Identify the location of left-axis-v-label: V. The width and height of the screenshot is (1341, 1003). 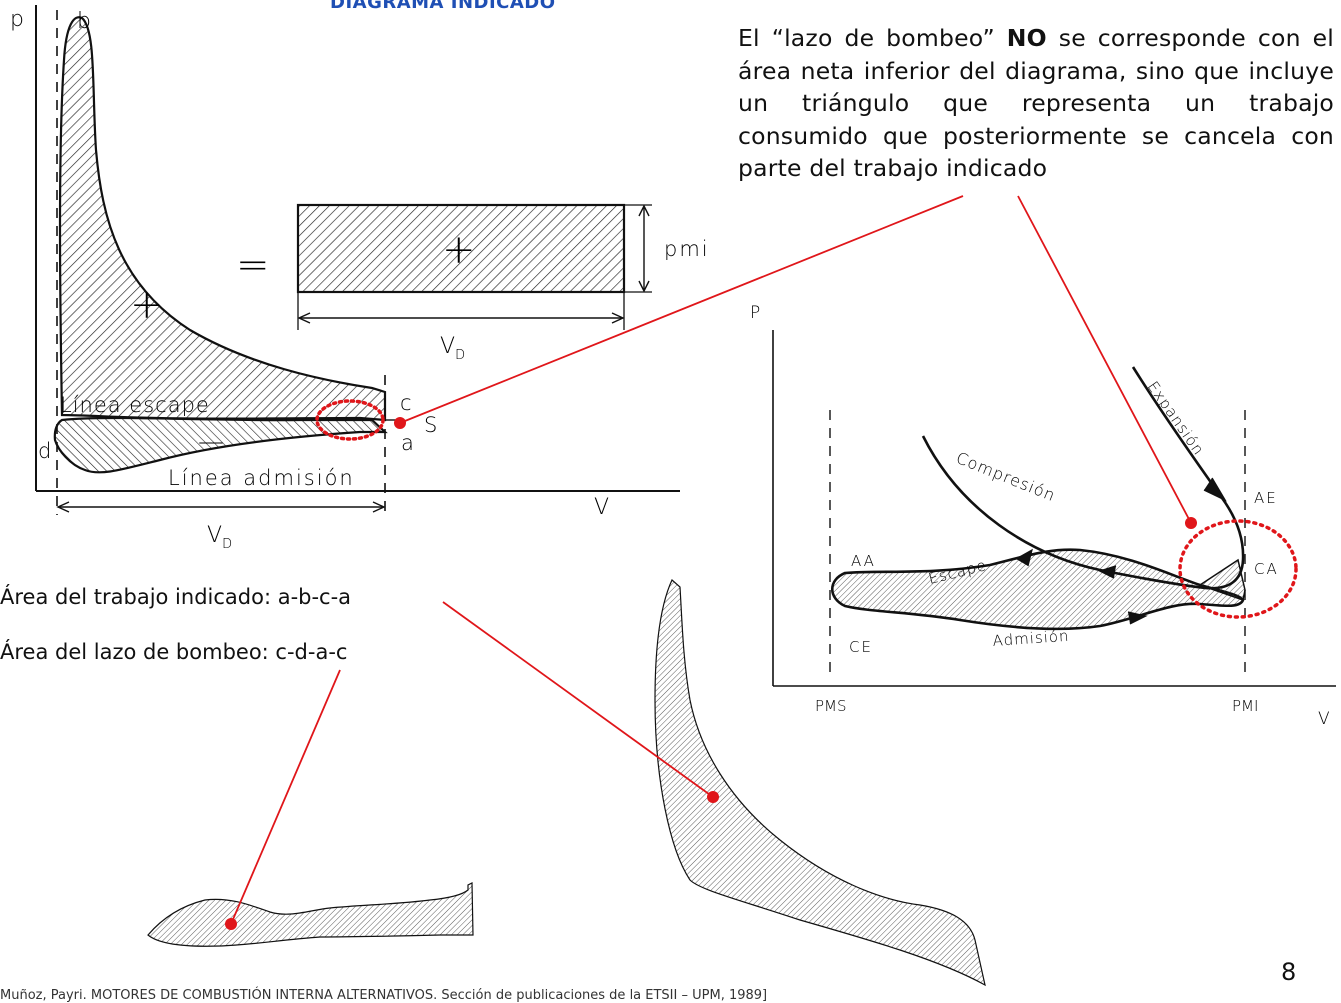
(601, 507).